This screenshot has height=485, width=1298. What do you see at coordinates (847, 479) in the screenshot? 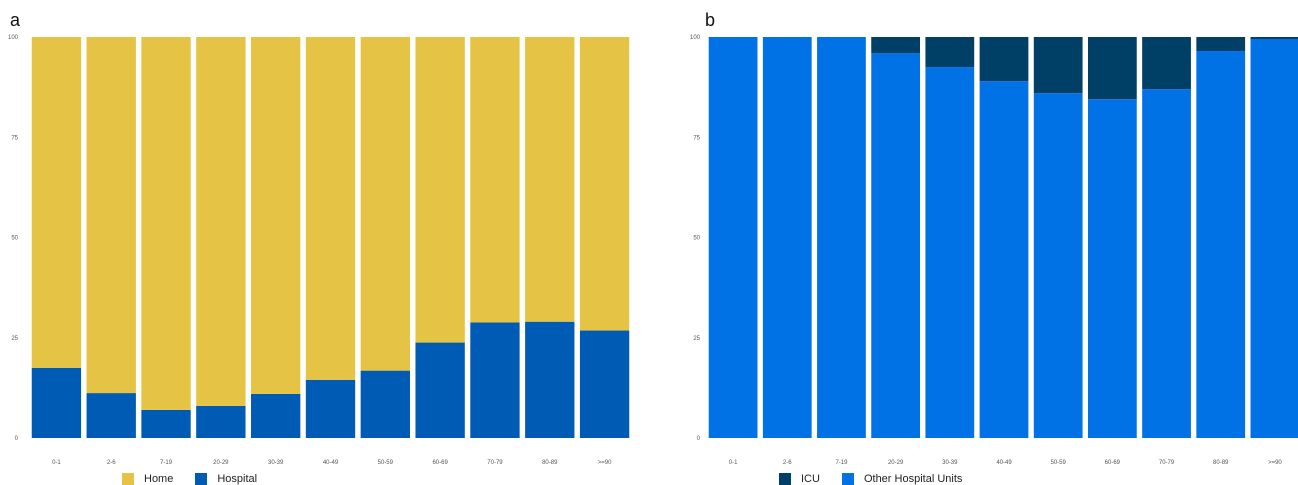
I see `legend-swatch-other-hospital-units` at bounding box center [847, 479].